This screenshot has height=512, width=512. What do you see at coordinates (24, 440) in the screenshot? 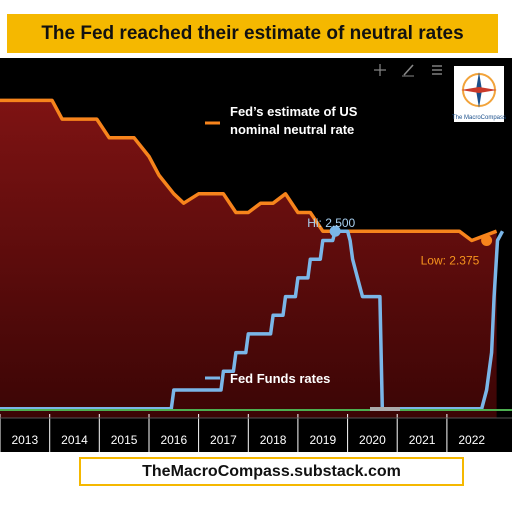
I see `x-tick-label: 2013` at bounding box center [24, 440].